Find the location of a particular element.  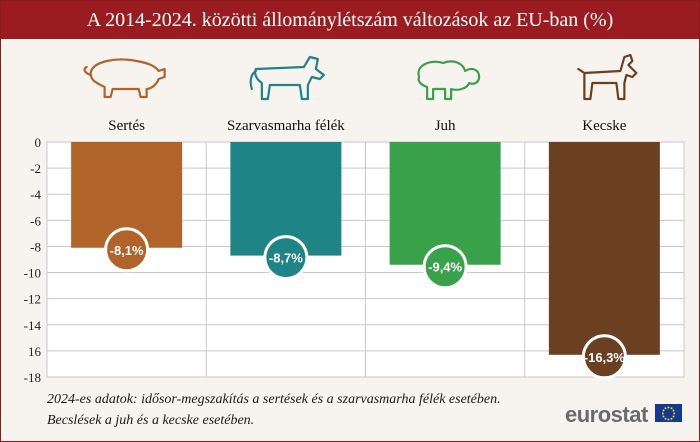

y-tick-label: -2 is located at coordinates (35, 168).